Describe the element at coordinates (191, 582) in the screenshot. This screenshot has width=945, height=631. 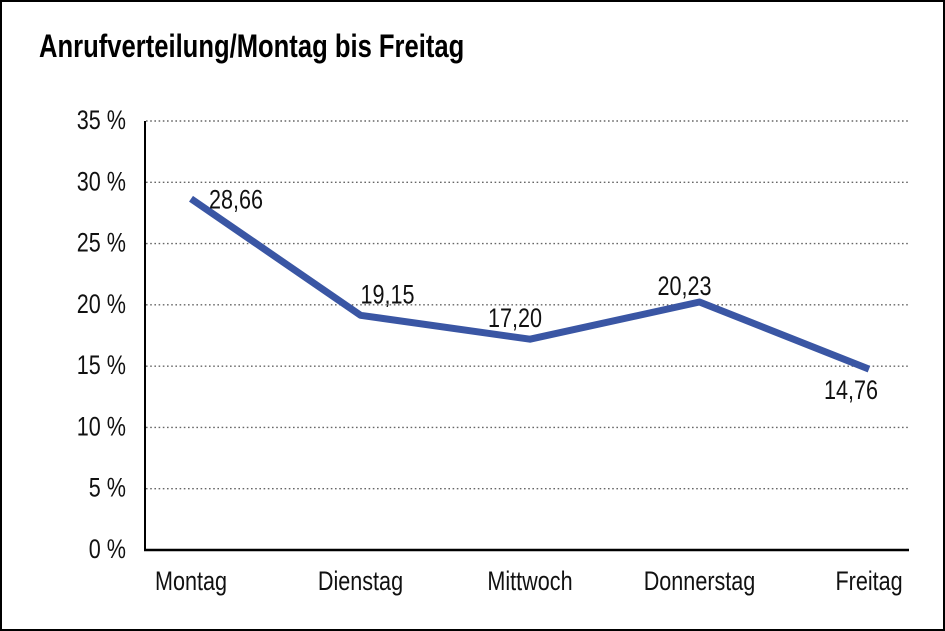
I see `x-axis-label: Montag` at that location.